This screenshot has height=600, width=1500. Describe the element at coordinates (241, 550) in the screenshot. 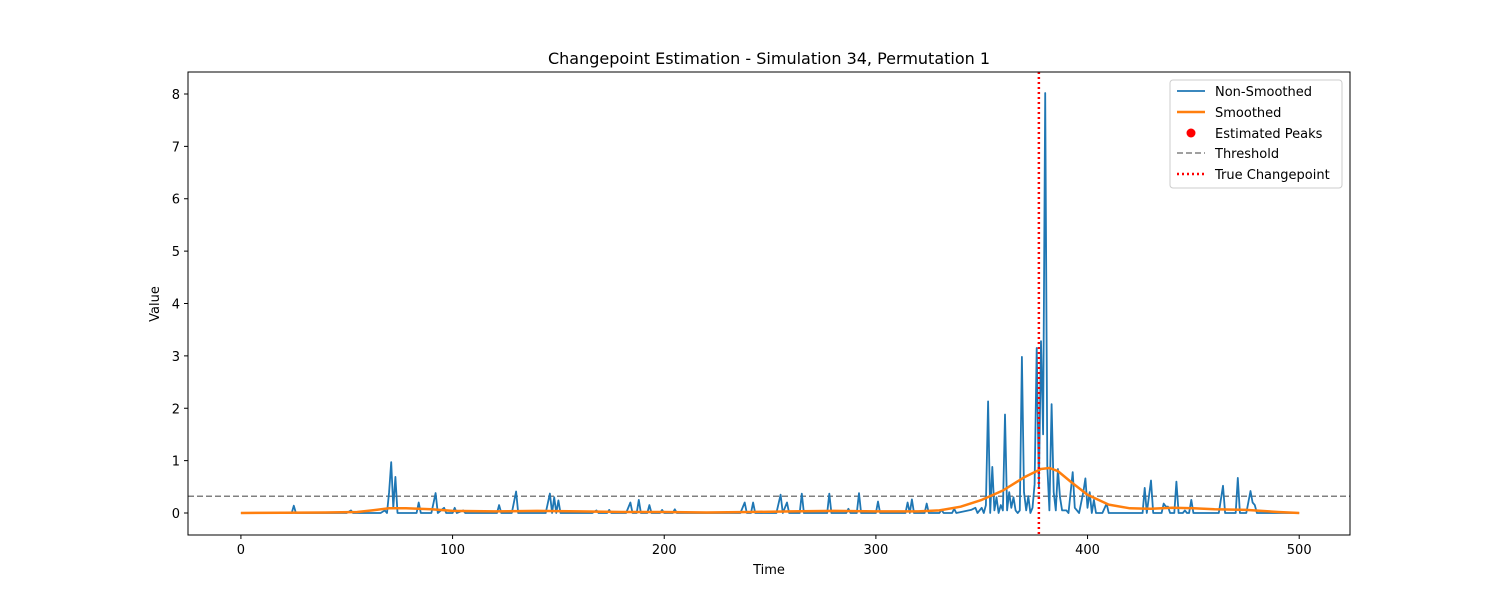

I see `x-tick-label: 0` at that location.